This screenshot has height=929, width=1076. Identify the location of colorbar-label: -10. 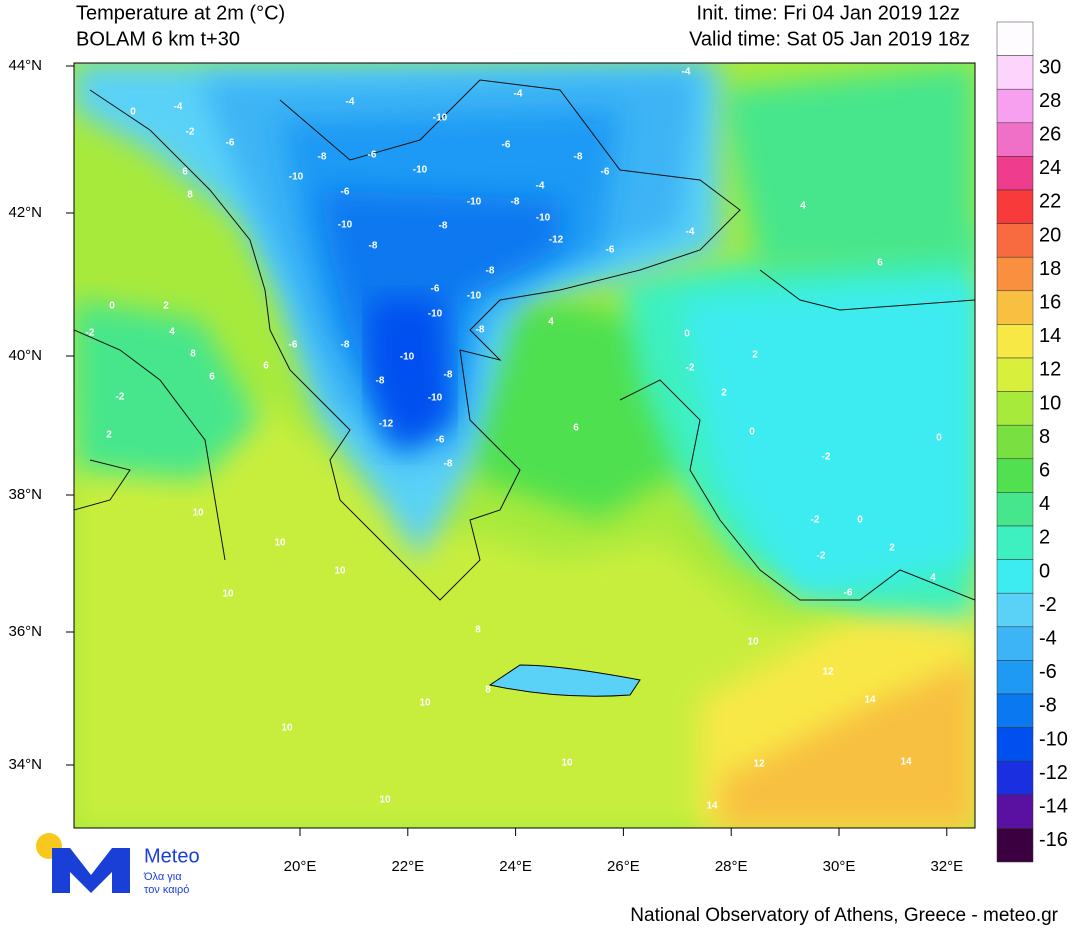
(1053, 739).